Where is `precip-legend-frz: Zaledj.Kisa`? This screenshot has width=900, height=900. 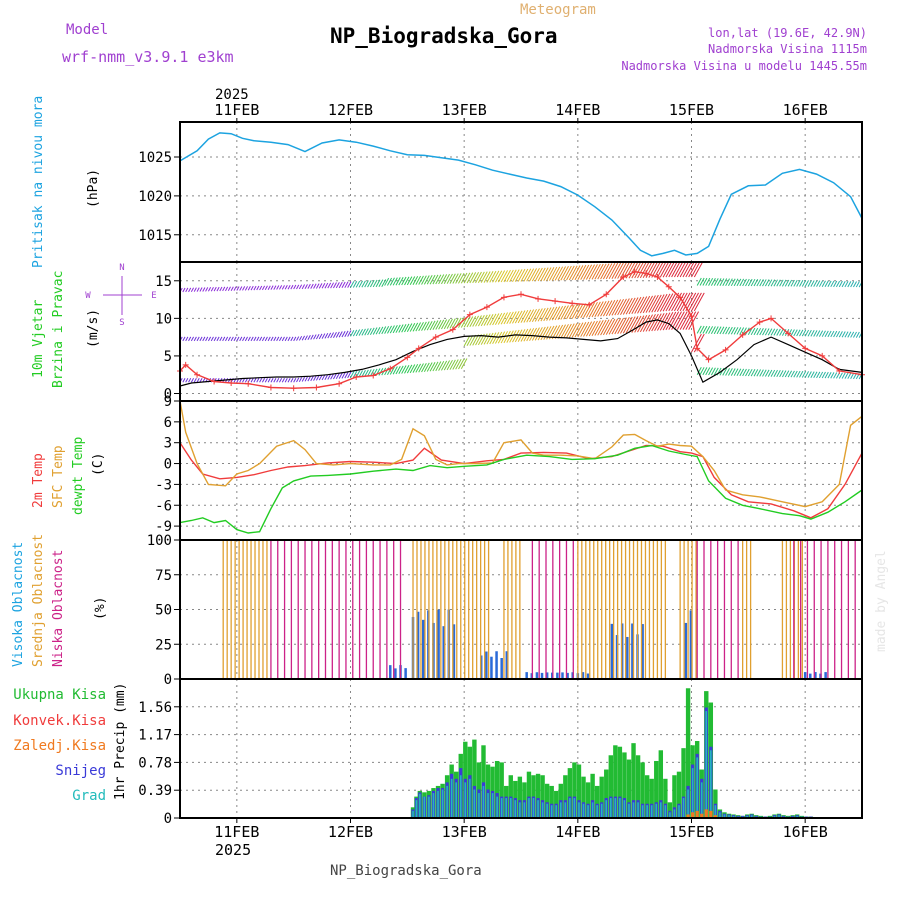 precip-legend-frz: Zaledj.Kisa is located at coordinates (59, 746).